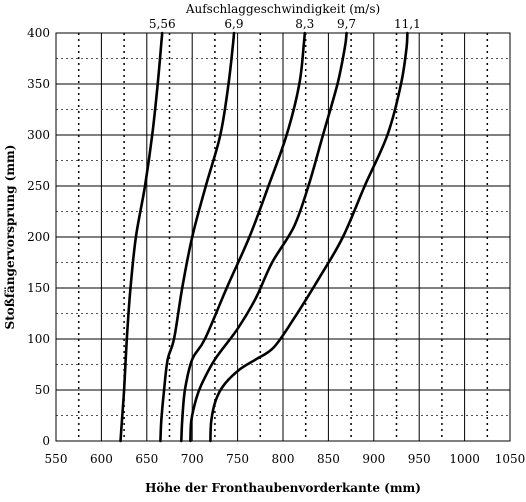 The height and width of the screenshot is (502, 526). Describe the element at coordinates (101, 459) in the screenshot. I see `x-tick-label: 600` at that location.